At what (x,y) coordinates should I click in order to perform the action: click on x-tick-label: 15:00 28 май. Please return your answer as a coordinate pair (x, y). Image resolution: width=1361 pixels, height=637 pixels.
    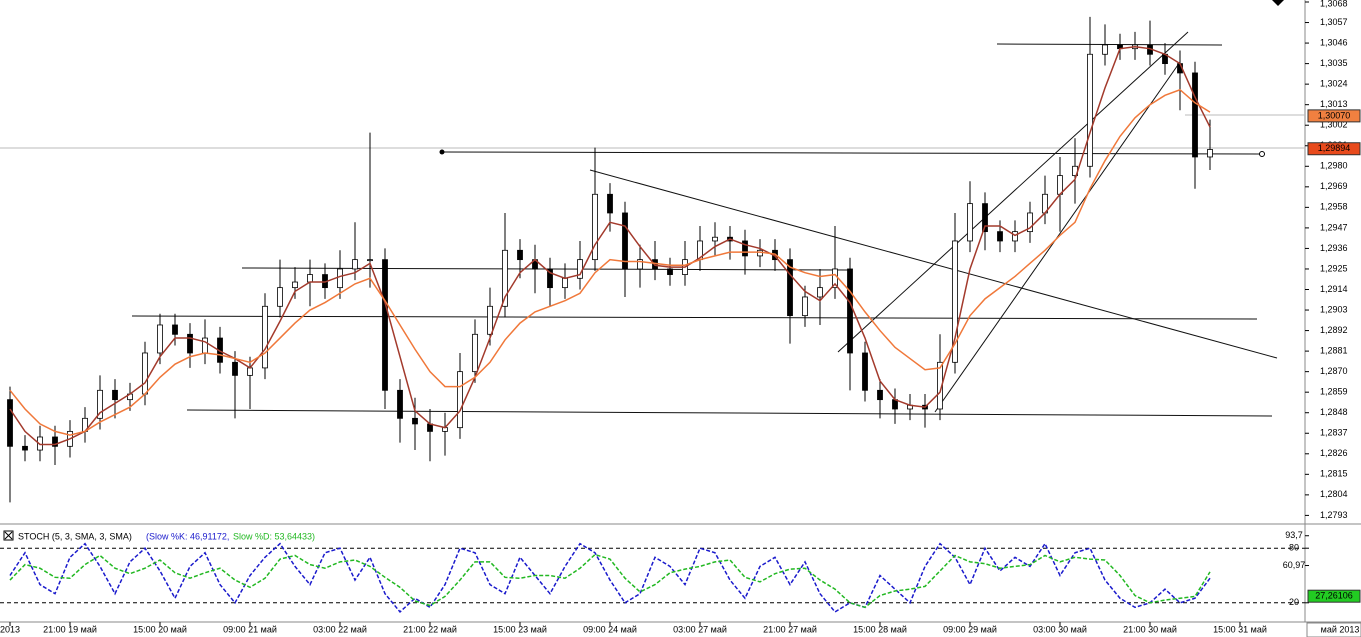
    Looking at the image, I should click on (880, 629).